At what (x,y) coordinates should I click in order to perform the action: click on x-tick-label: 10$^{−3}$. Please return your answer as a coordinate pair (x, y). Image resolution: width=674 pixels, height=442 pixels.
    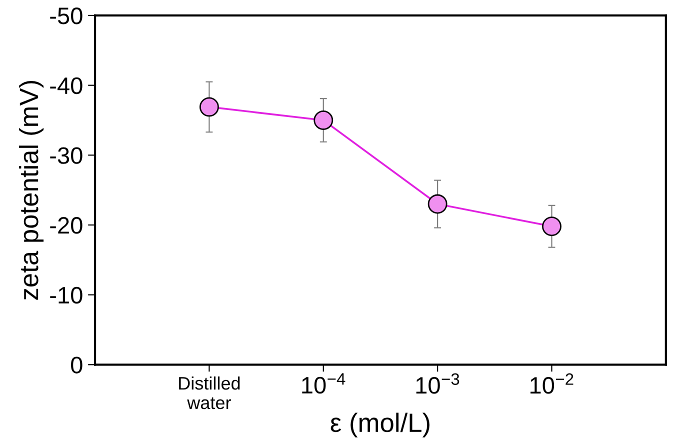
    Looking at the image, I should click on (438, 383).